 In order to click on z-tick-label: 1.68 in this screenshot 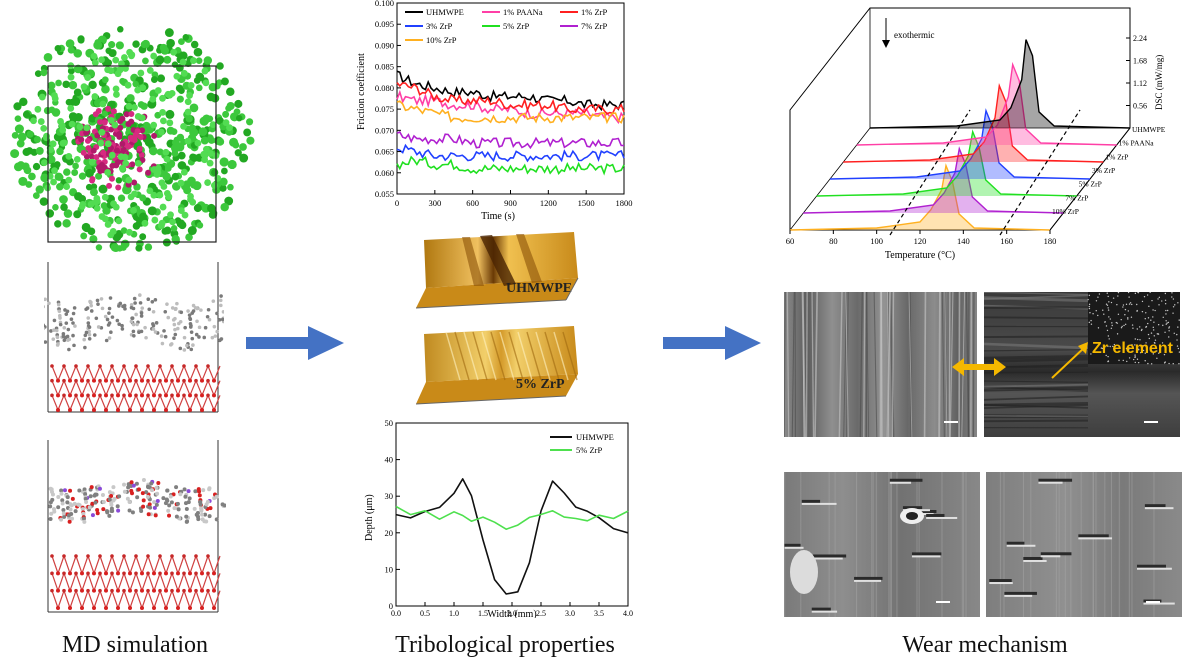, I will do `click(1140, 61)`.